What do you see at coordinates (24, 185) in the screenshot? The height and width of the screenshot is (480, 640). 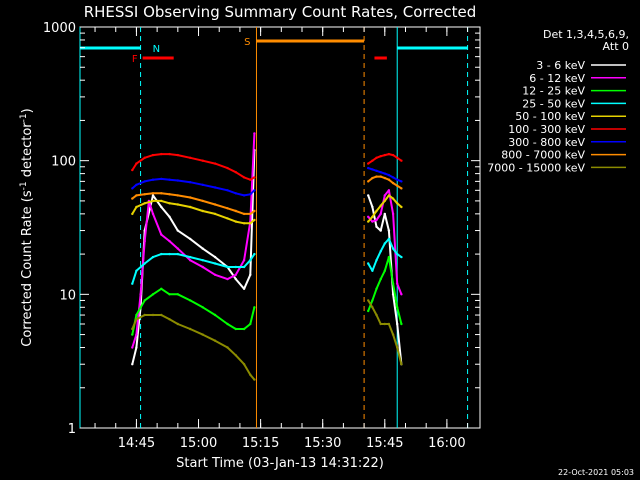 I see `y-axis-label-sup: -1` at bounding box center [24, 185].